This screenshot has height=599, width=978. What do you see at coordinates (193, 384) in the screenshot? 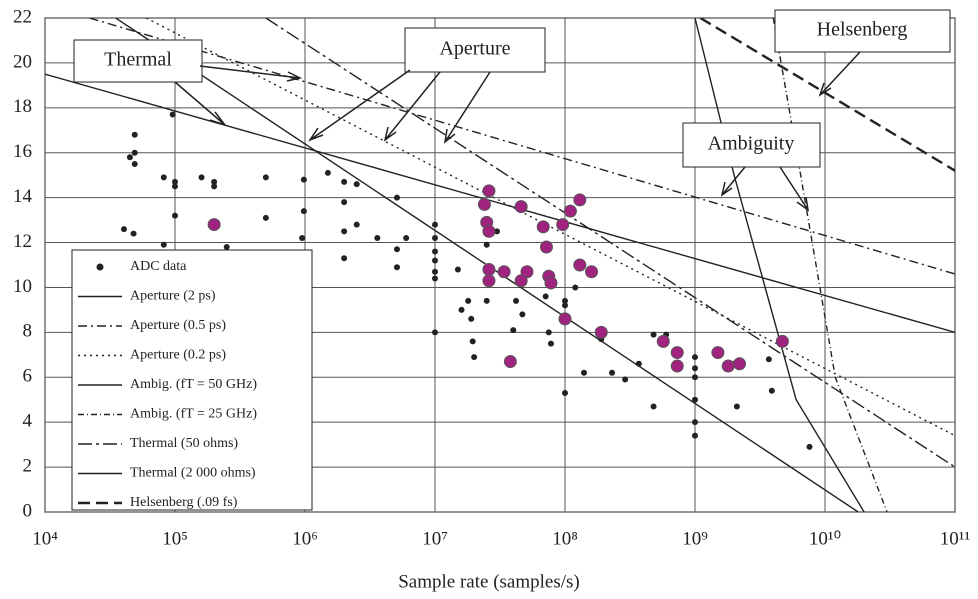
I see `legend-label: Ambig. (fT = 50 GHz)` at bounding box center [193, 384].